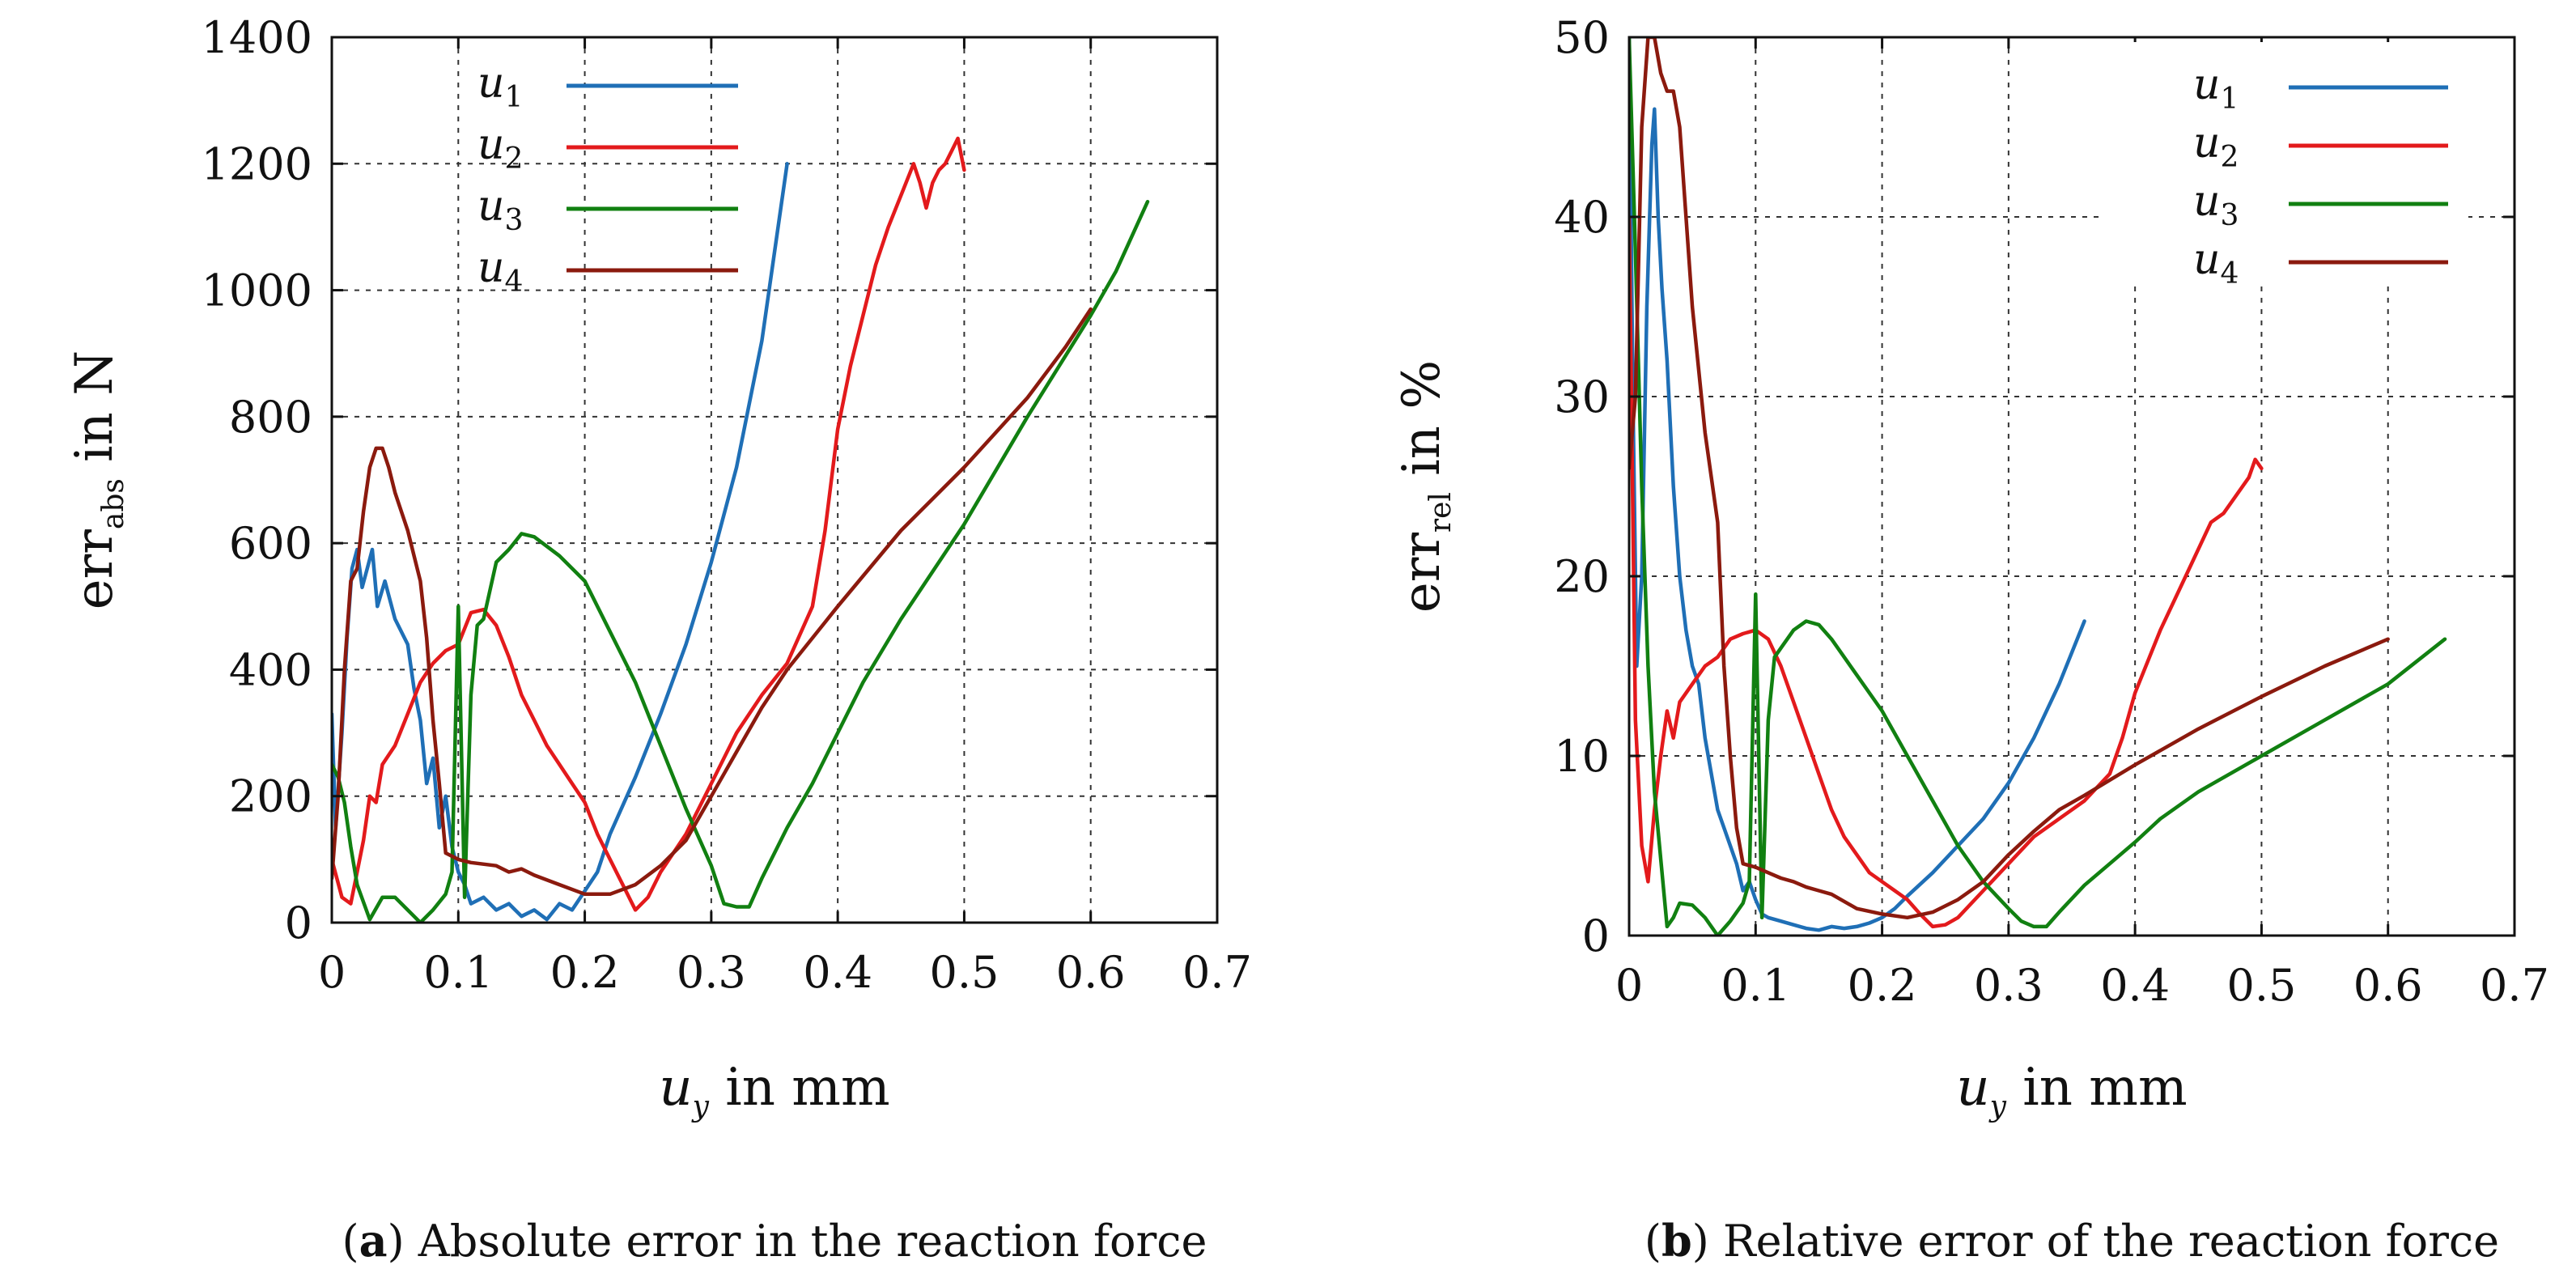 The image size is (2576, 1286). What do you see at coordinates (2216, 204) in the screenshot?
I see `panel-b-legend-label-u3: u3` at bounding box center [2216, 204].